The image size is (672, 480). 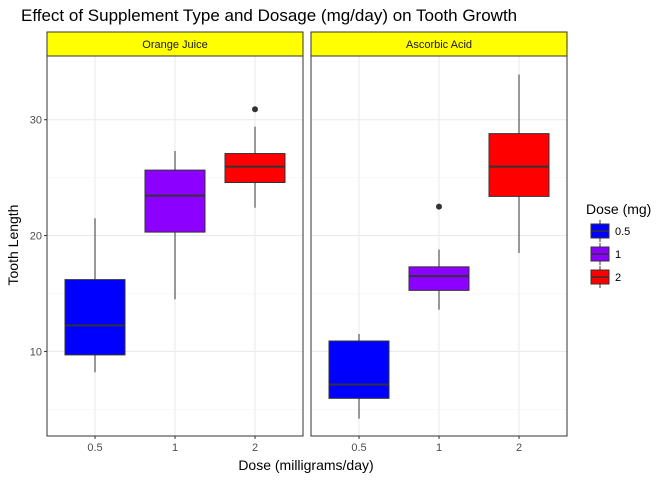 What do you see at coordinates (36, 121) in the screenshot?
I see `y-tick-label: 30` at bounding box center [36, 121].